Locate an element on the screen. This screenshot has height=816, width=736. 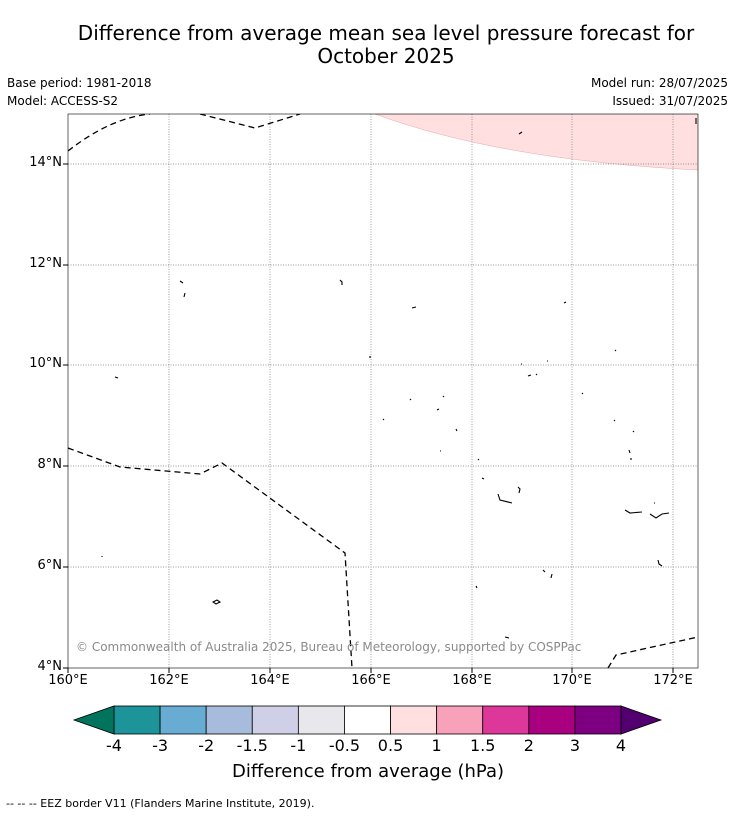
colorbar is located at coordinates (367, 720).